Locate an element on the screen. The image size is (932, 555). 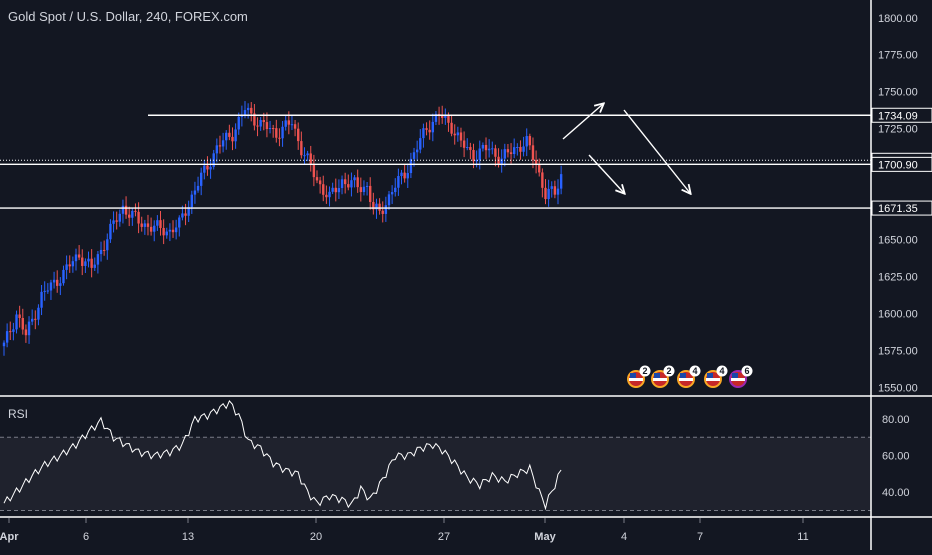
rsi-tick-label: 80.00 is located at coordinates (896, 420).